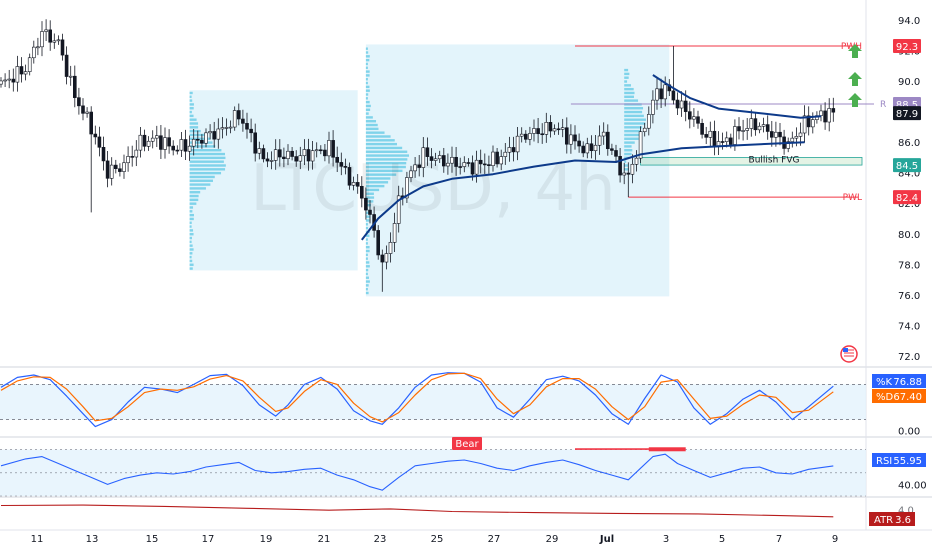 This screenshot has height=550, width=932. What do you see at coordinates (417, 472) in the screenshot?
I see `rsi-line` at bounding box center [417, 472].